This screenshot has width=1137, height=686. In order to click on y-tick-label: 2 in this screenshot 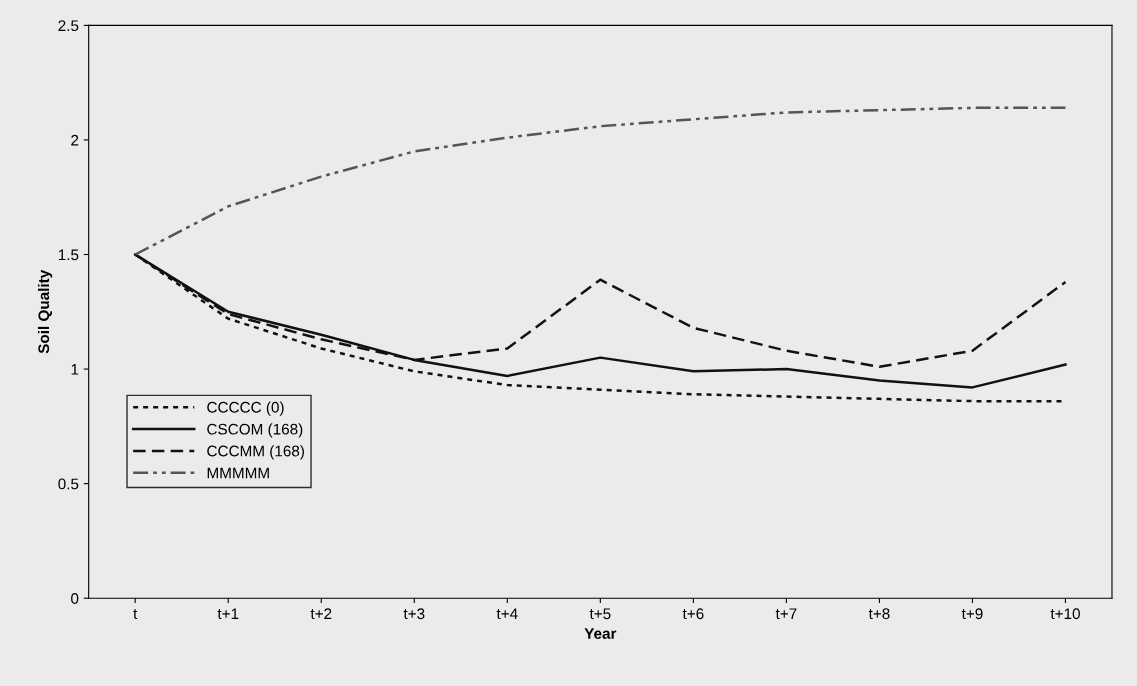, I will do `click(75, 140)`.